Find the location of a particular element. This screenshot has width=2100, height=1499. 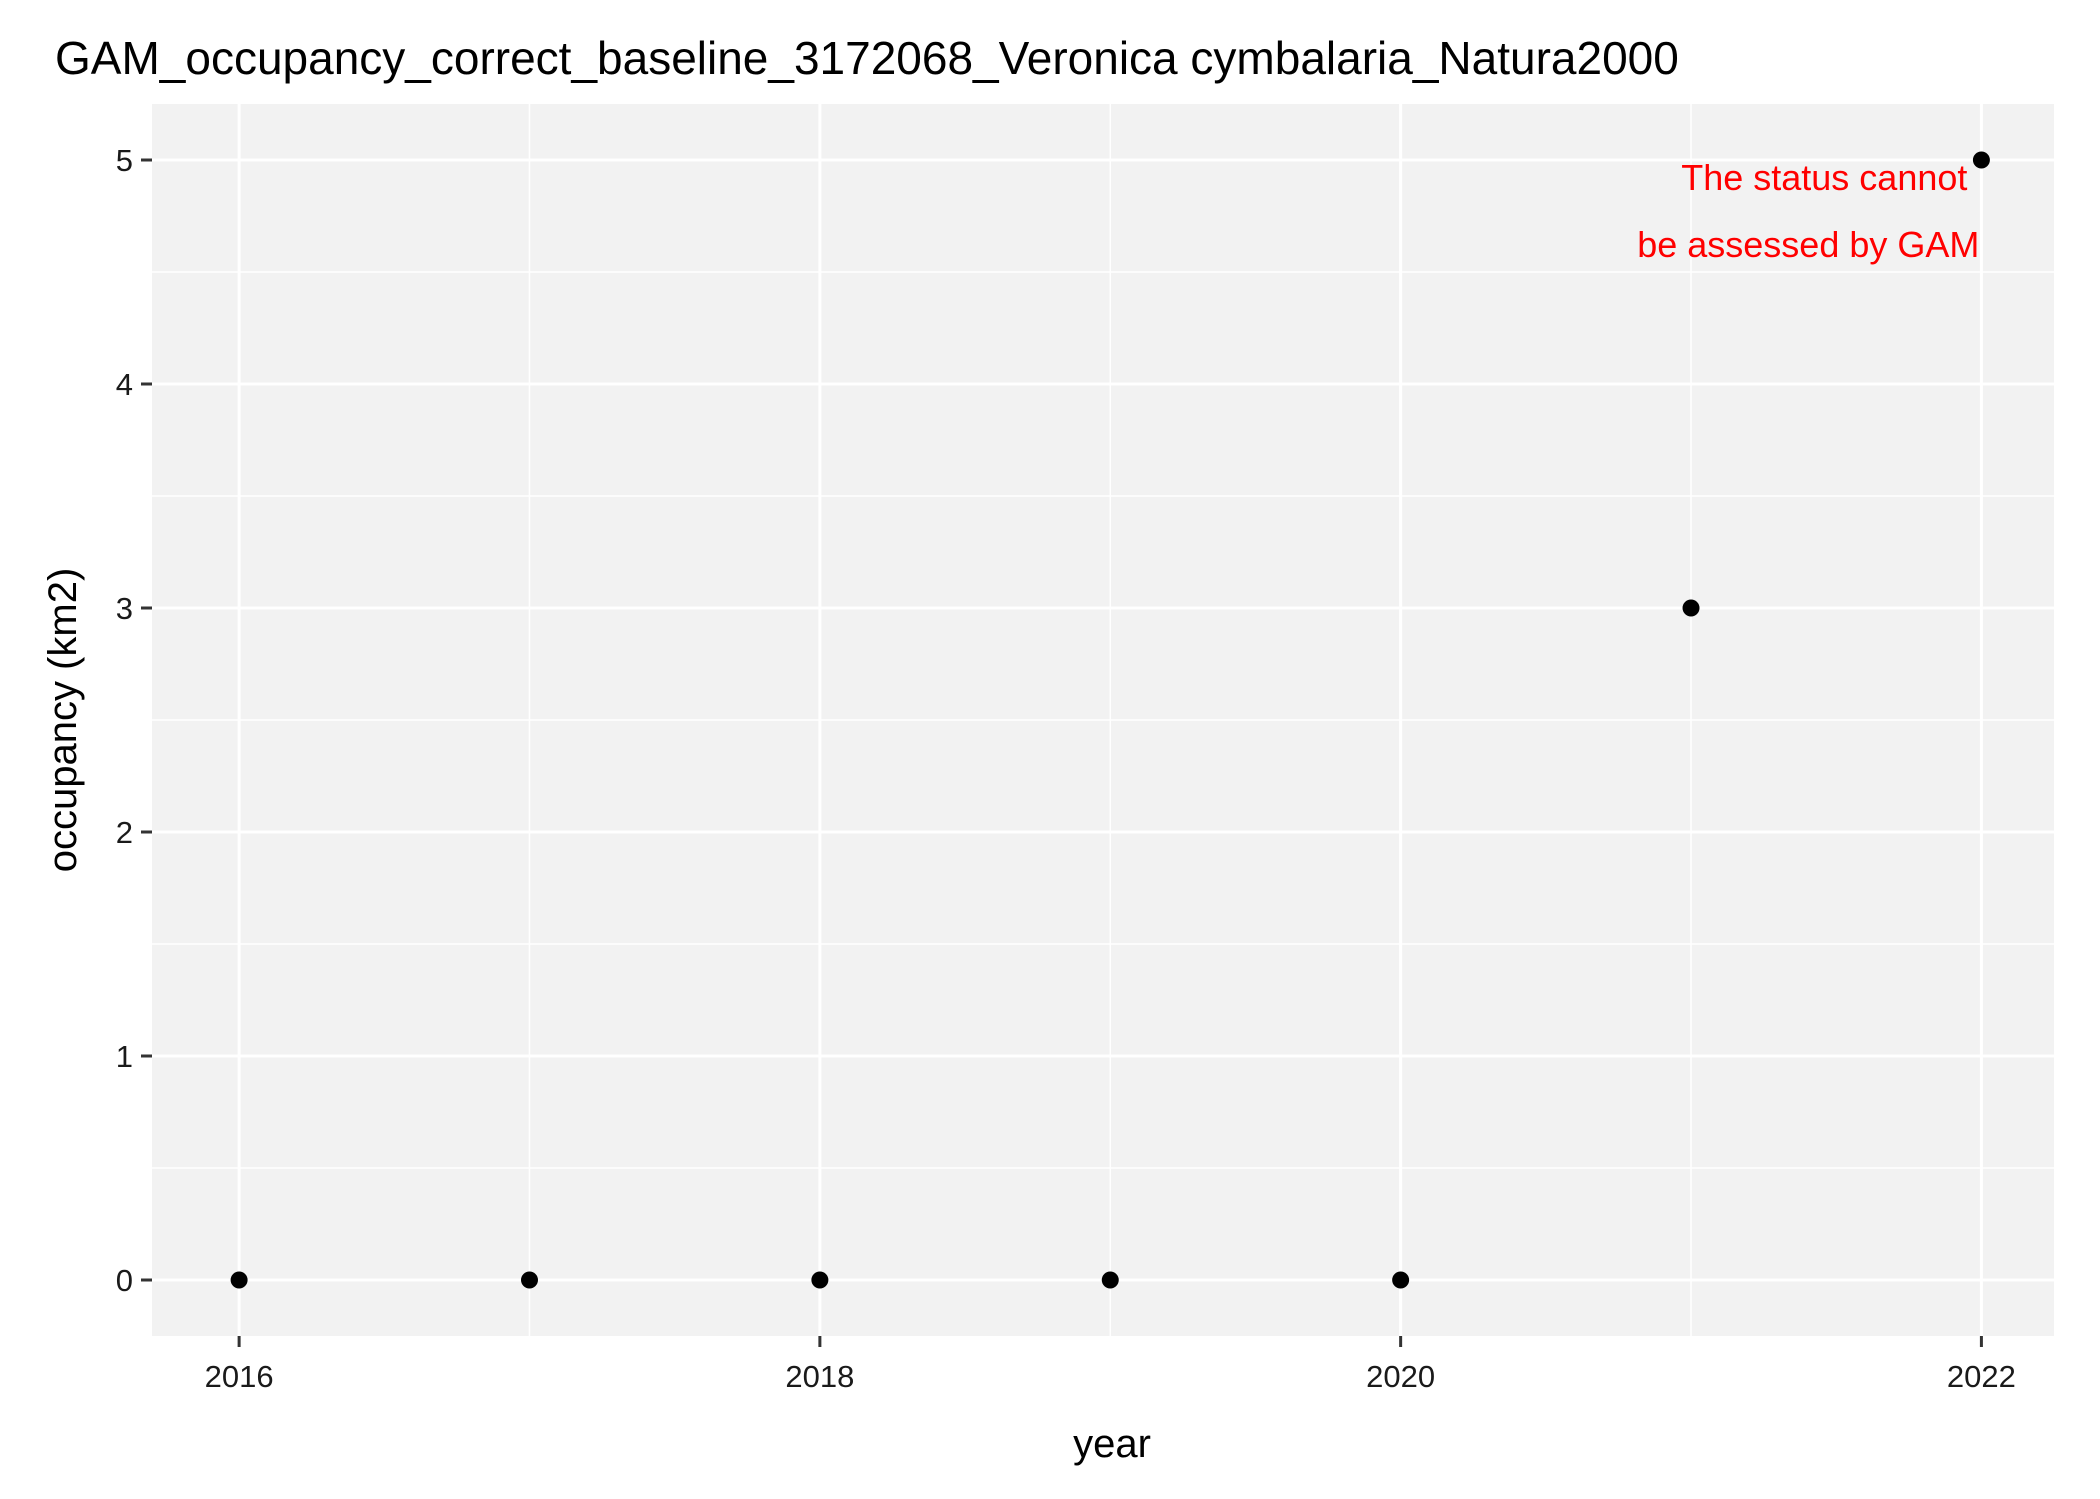

x-axis: 2016 2018 2020 2022 is located at coordinates (1110, 1365).